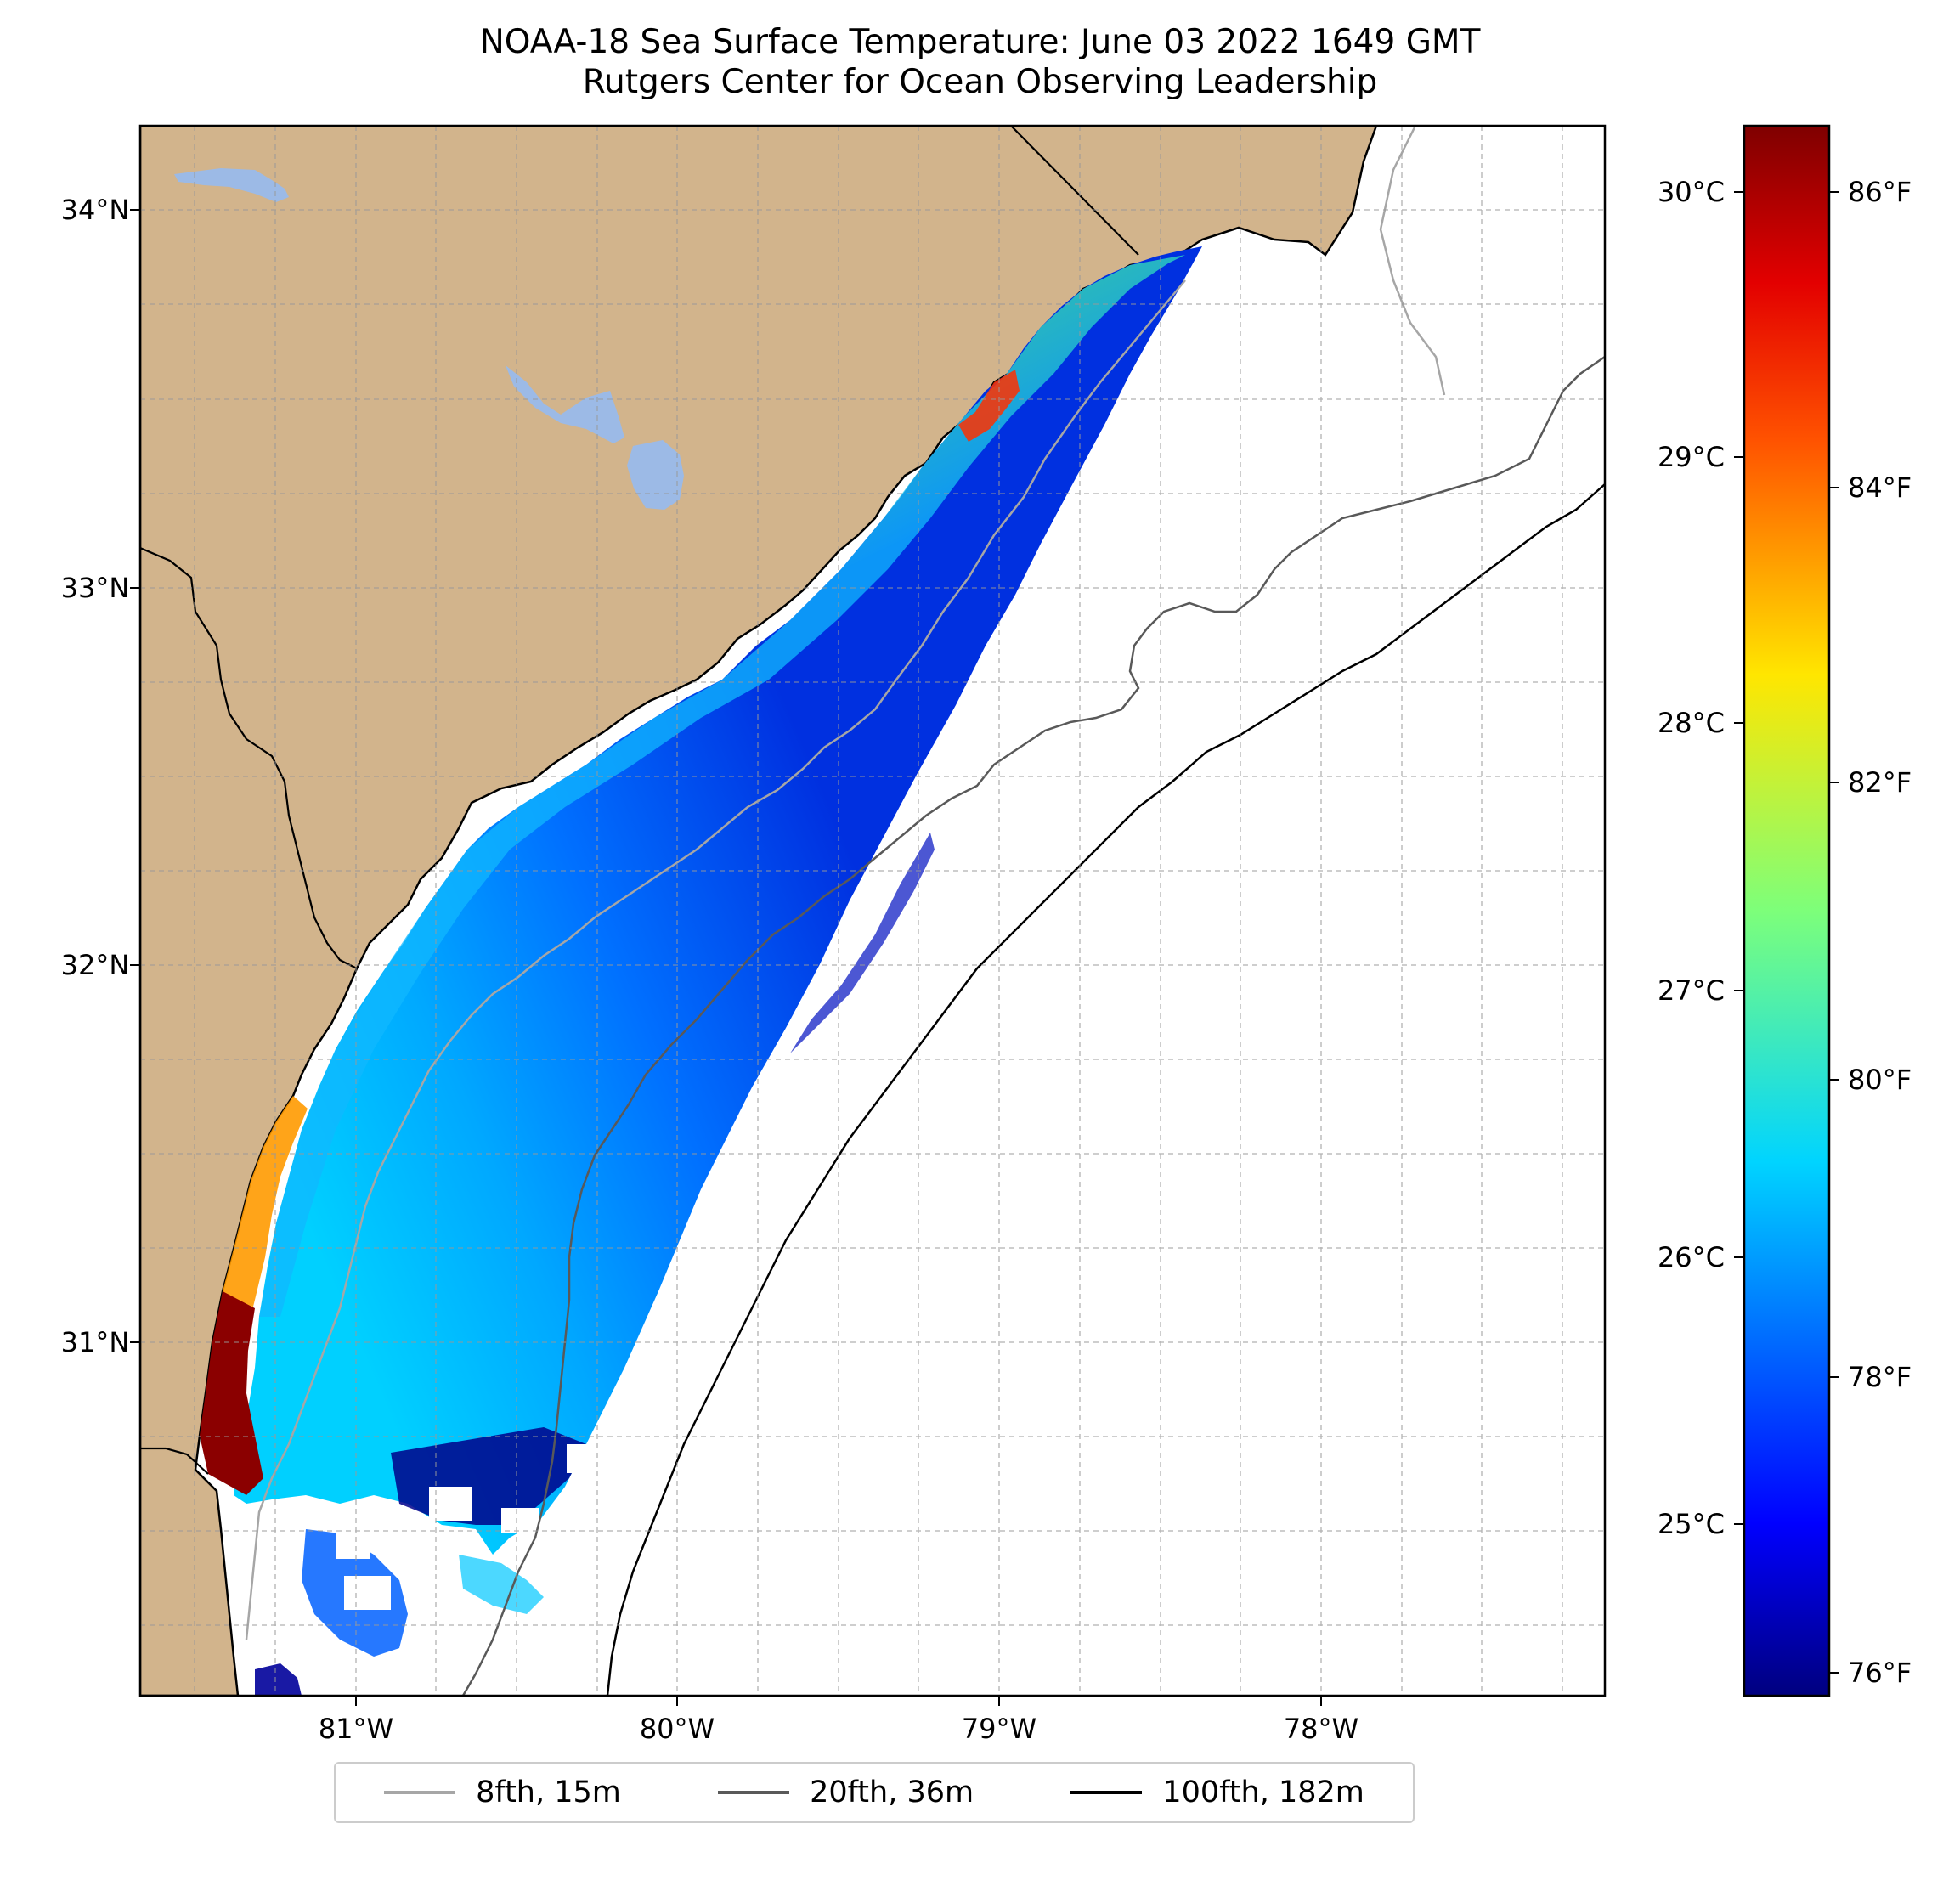  Describe the element at coordinates (1692, 991) in the screenshot. I see `colorbar-label-27c: 27°C` at that location.